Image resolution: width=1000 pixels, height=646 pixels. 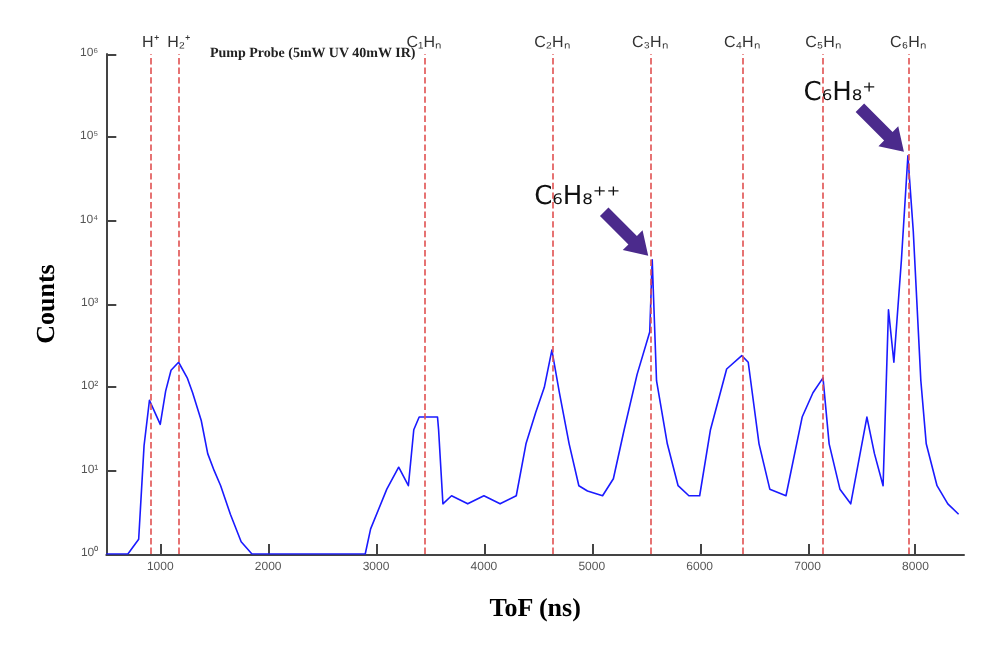 I want to click on ref-line-label: C₂Hₙ, so click(x=552, y=42).